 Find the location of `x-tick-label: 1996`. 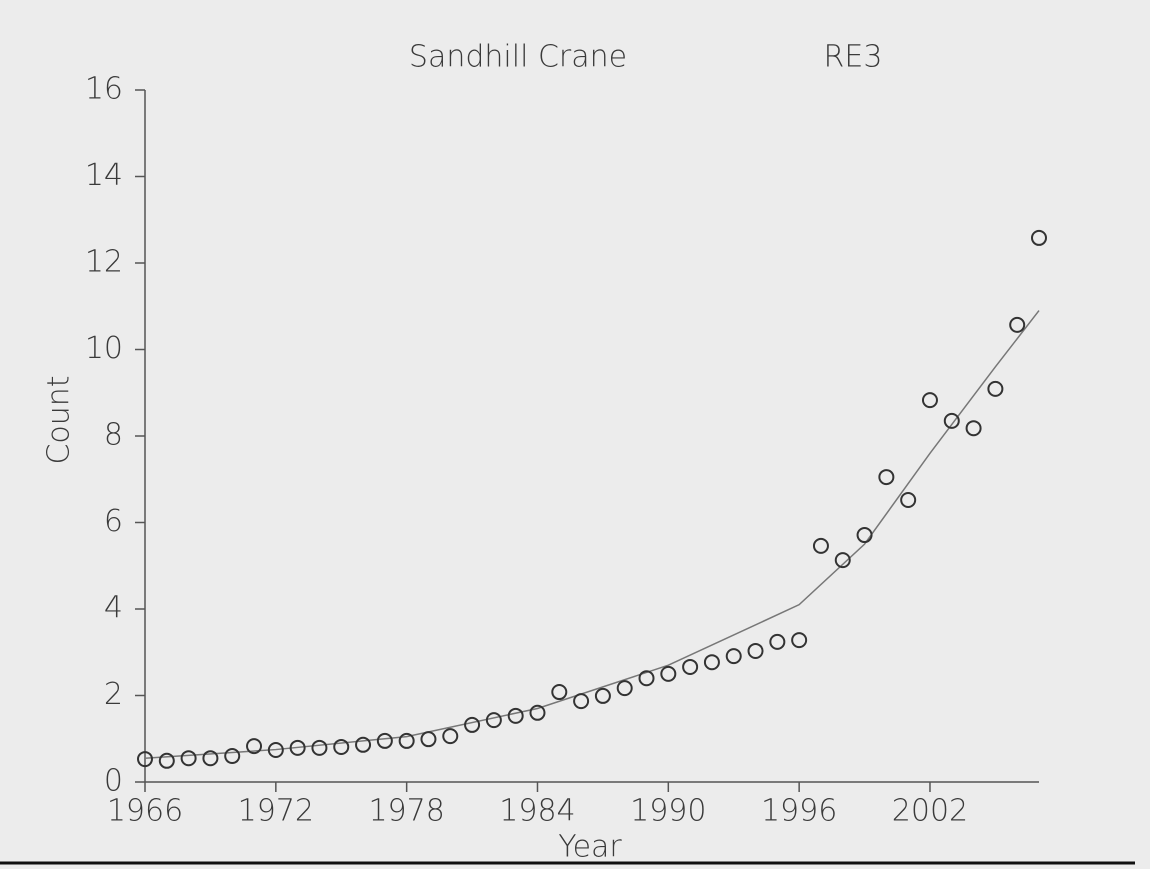

x-tick-label: 1996 is located at coordinates (799, 811).